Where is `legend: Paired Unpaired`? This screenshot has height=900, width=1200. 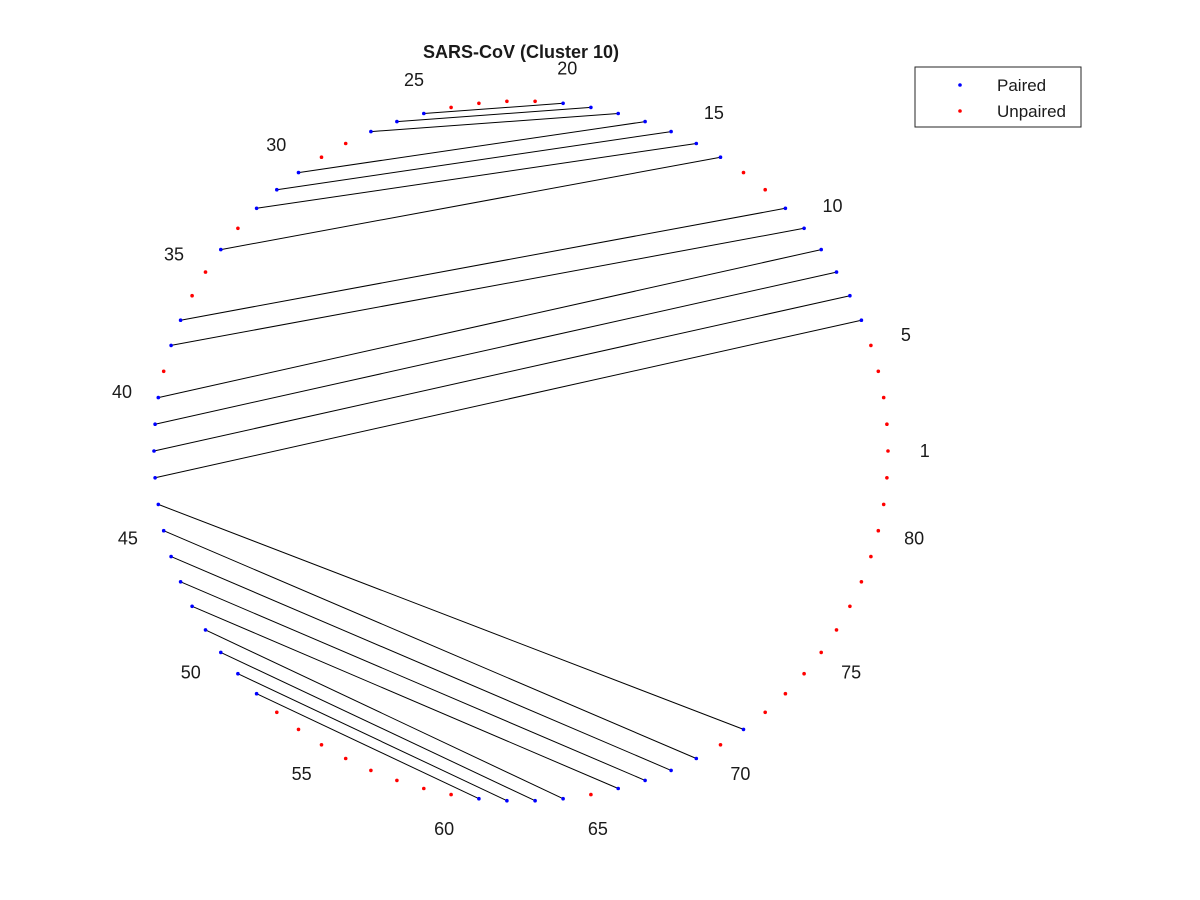
legend: Paired Unpaired is located at coordinates (998, 97).